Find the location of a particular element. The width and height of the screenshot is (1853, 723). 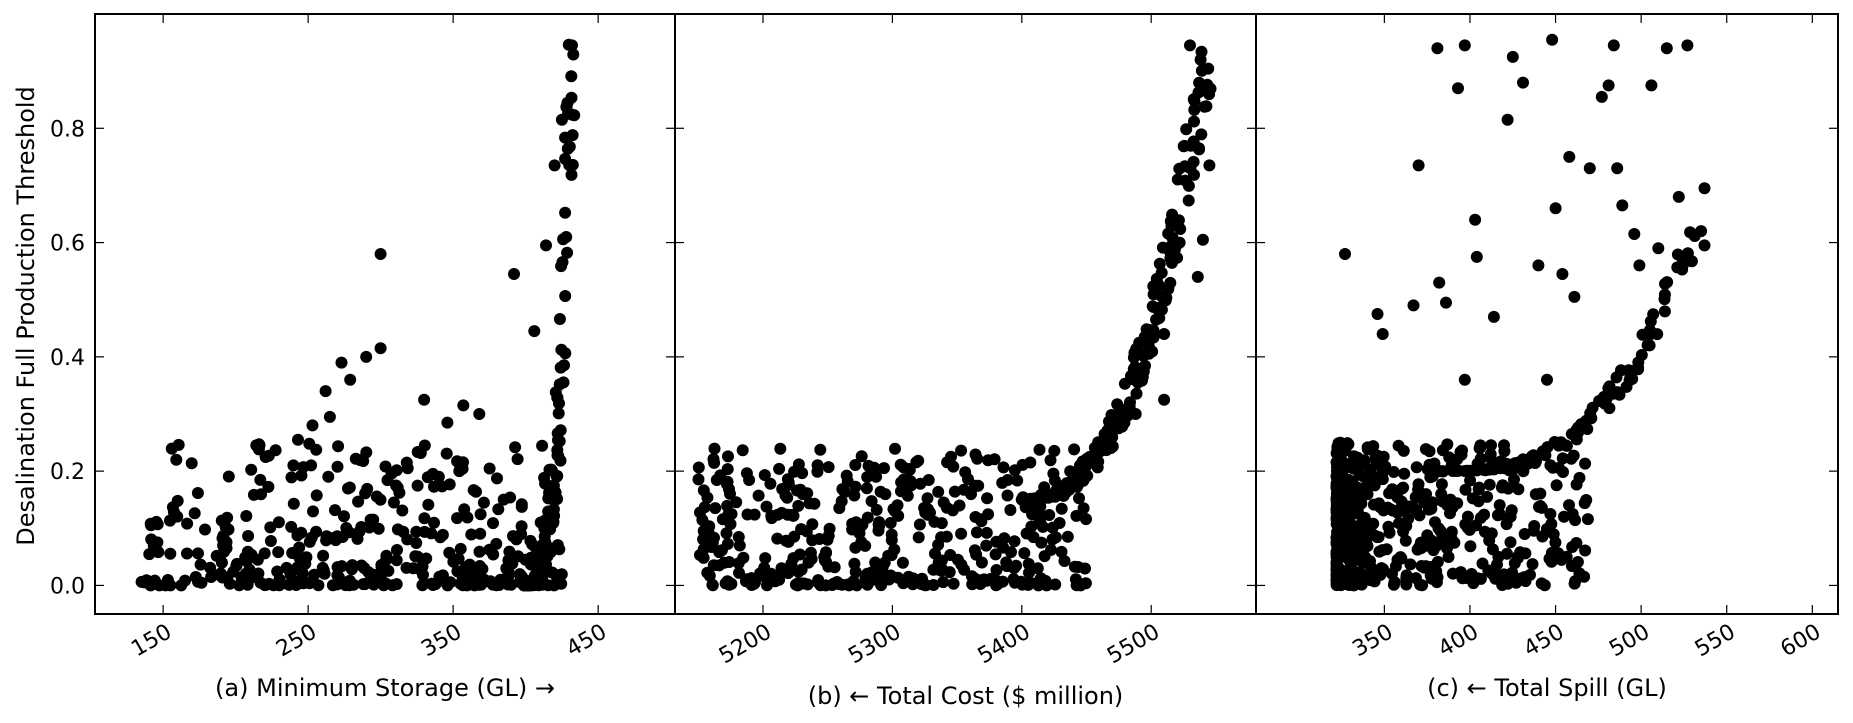

y-tick-label: 0.2 is located at coordinates (67, 472).